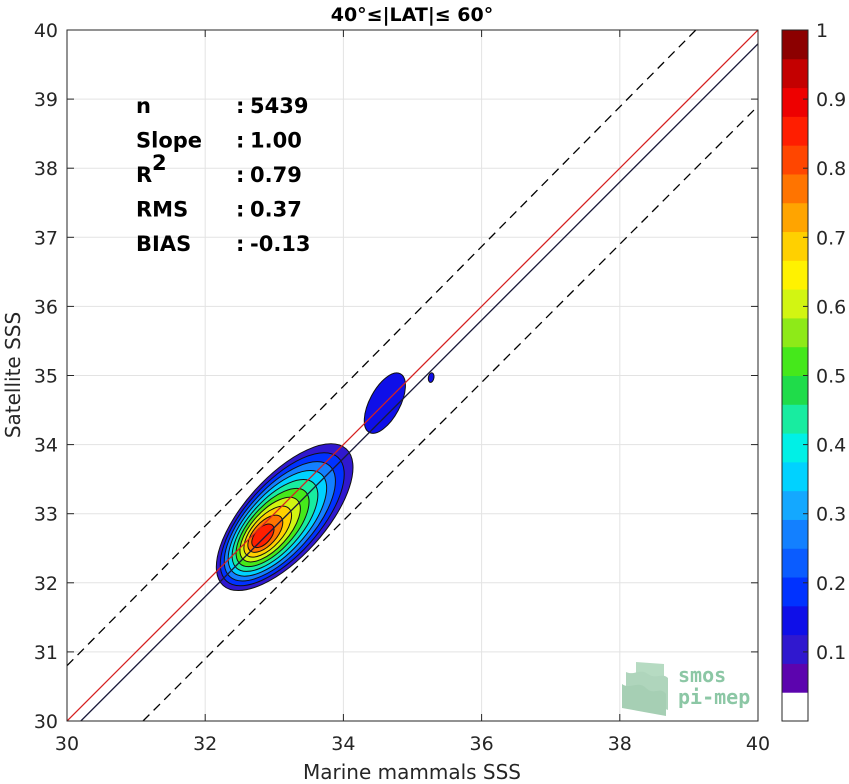 This screenshot has width=849, height=784. Describe the element at coordinates (831, 100) in the screenshot. I see `colorbar-tick-label: 0.9` at that location.